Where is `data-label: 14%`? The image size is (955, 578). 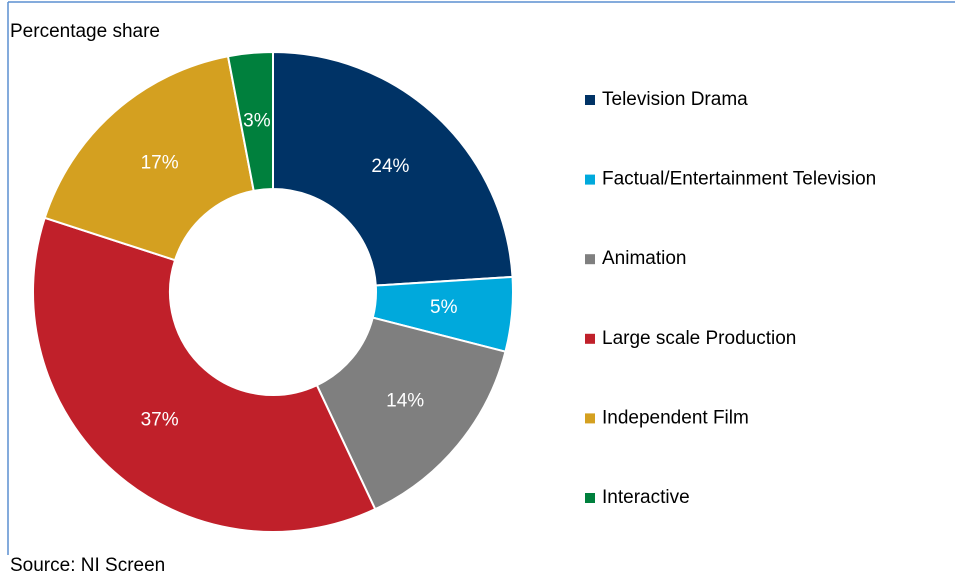
data-label: 14% is located at coordinates (405, 400).